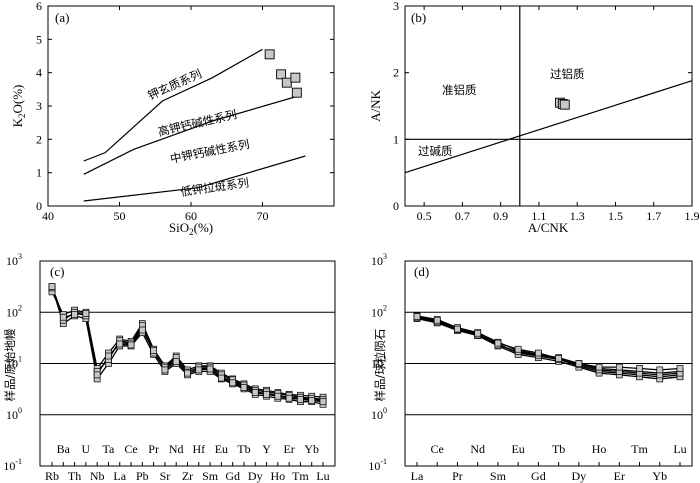  What do you see at coordinates (221, 449) in the screenshot?
I see `panel-c-xtick-label: Eu` at bounding box center [221, 449].